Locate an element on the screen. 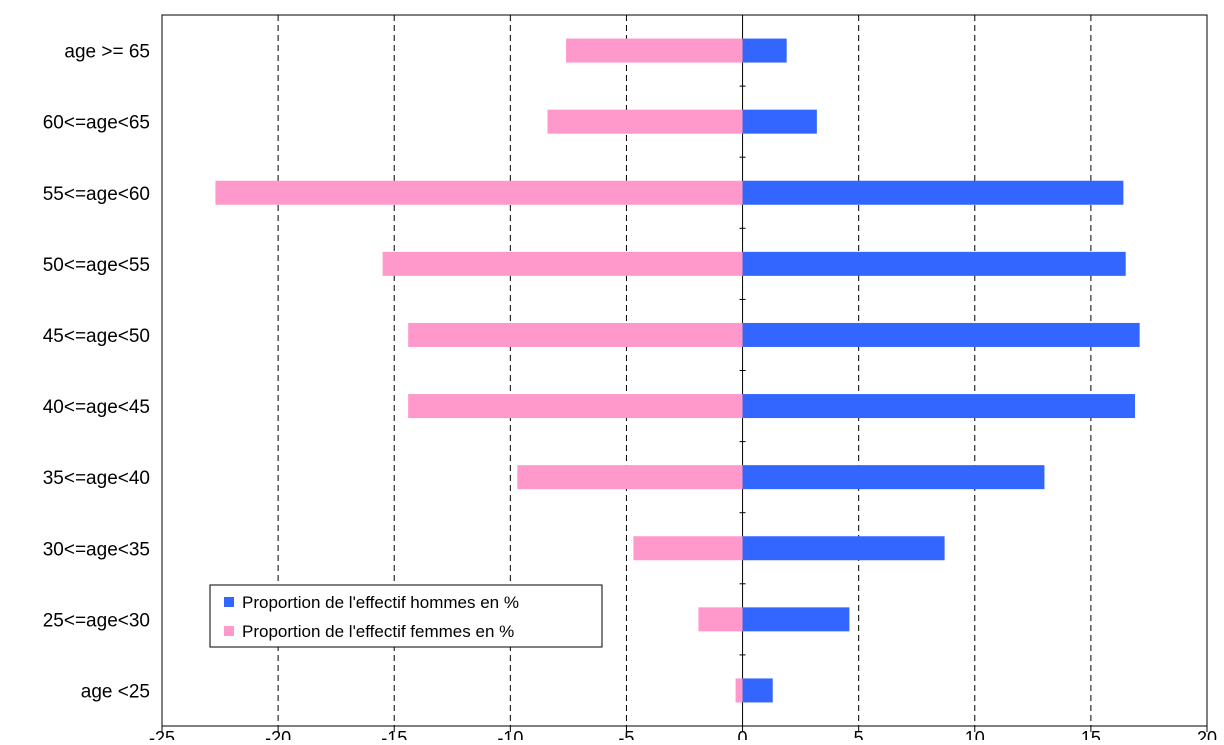  legend-label: Proportion de l'effectif hommes en % is located at coordinates (380, 602).